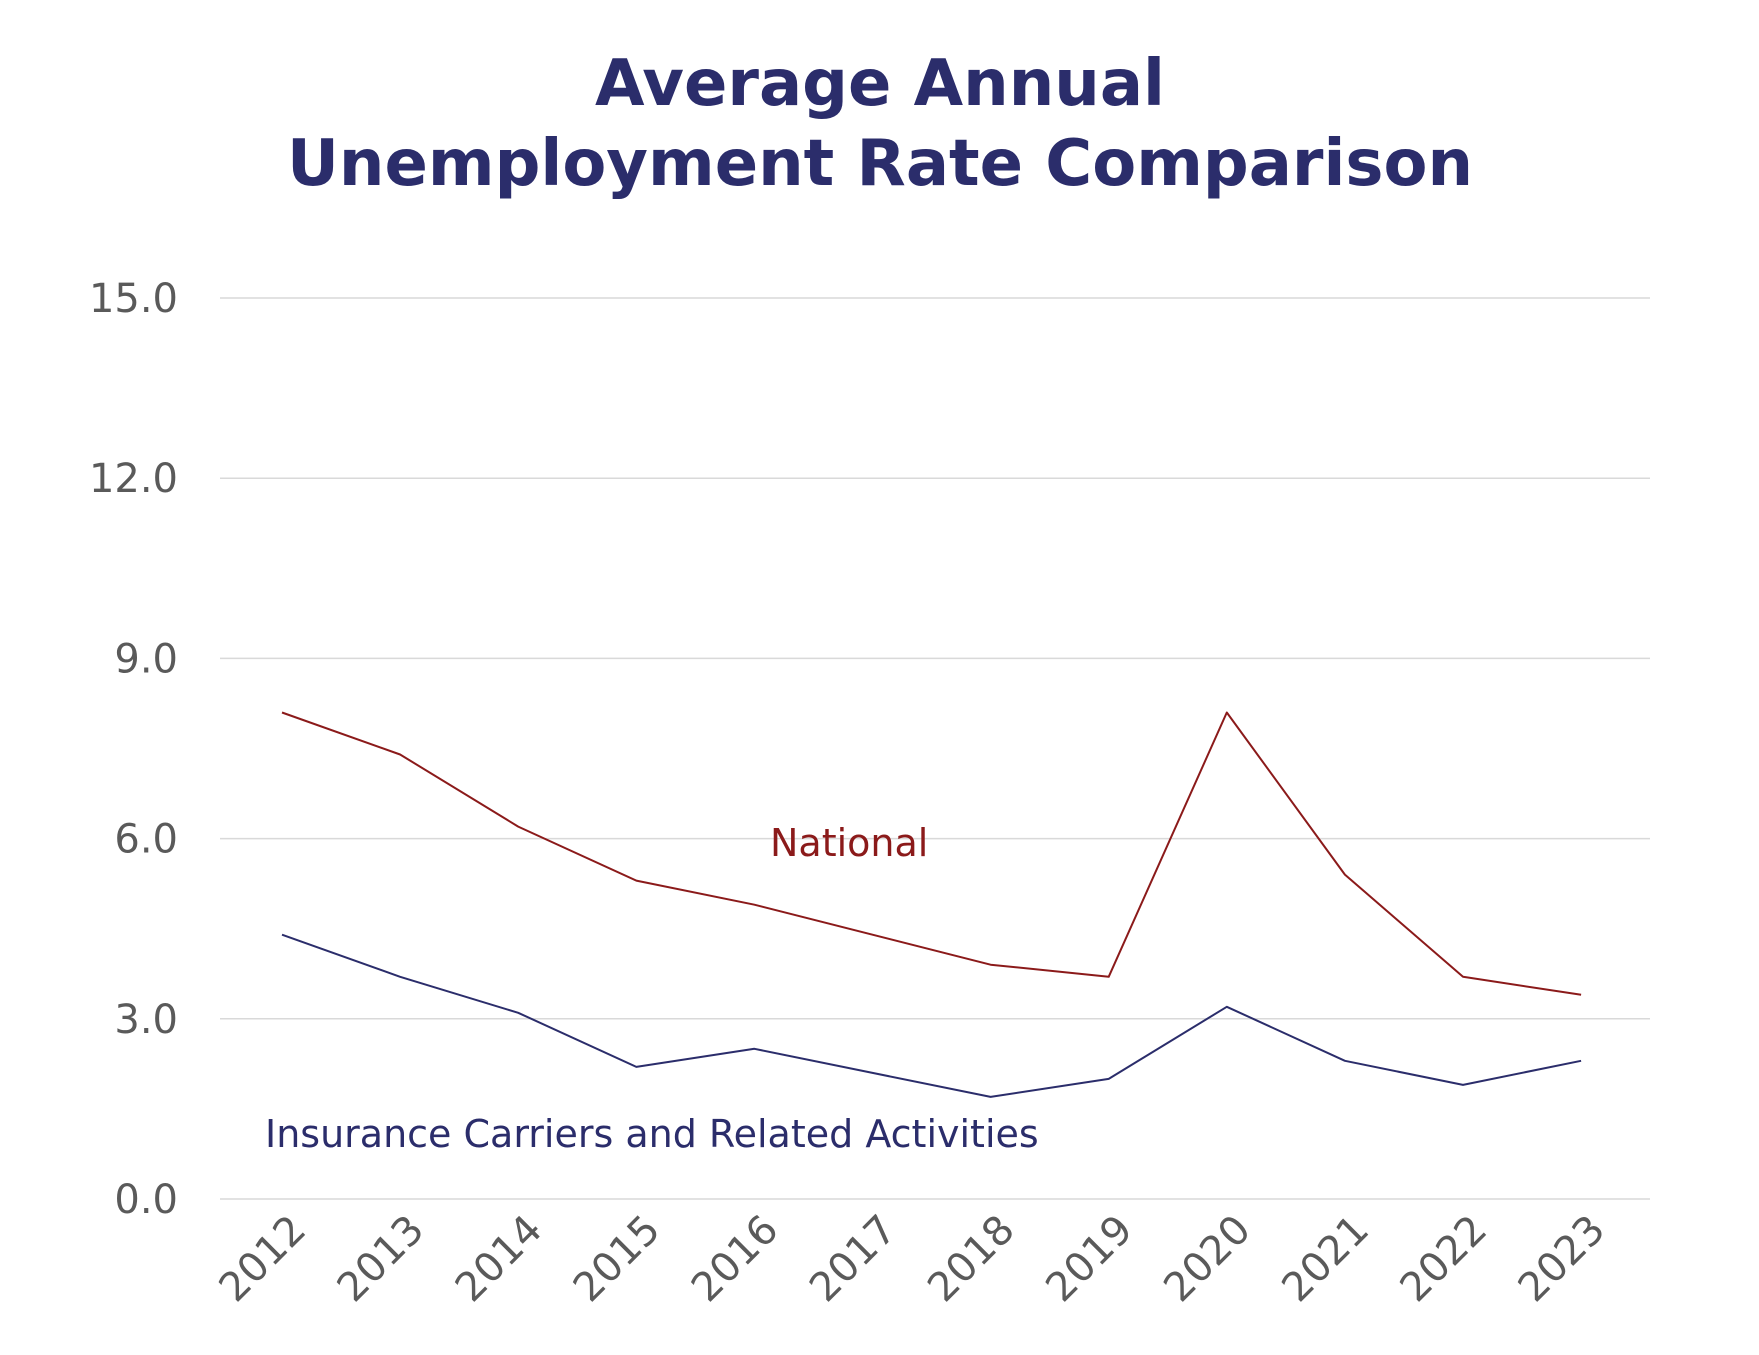 This screenshot has height=1355, width=1759. Describe the element at coordinates (133, 299) in the screenshot. I see `y-tick-label: 15.0` at that location.